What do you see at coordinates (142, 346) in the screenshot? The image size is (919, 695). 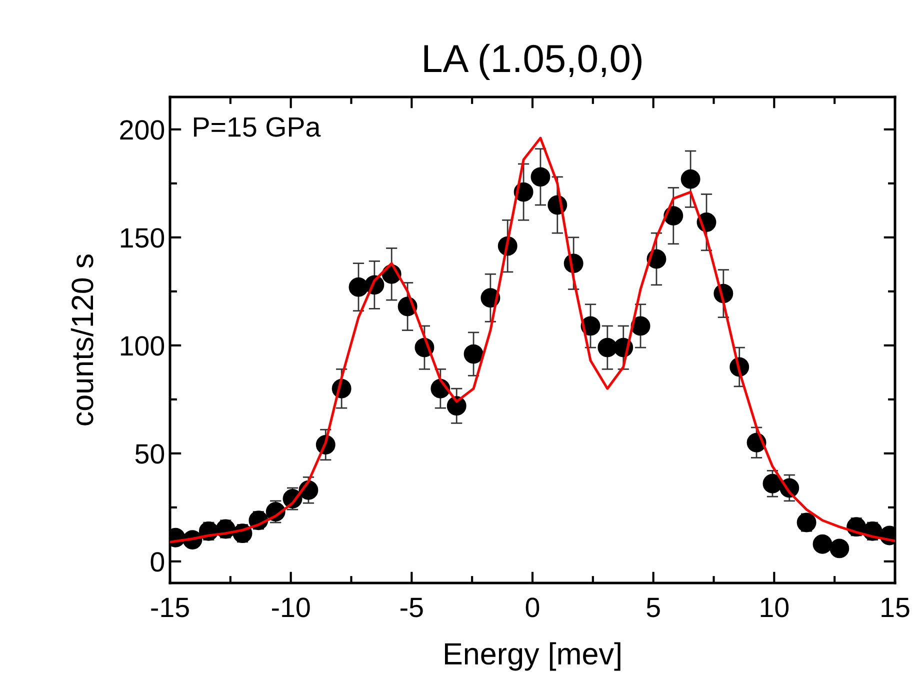 I see `y-tick-label: 100` at bounding box center [142, 346].